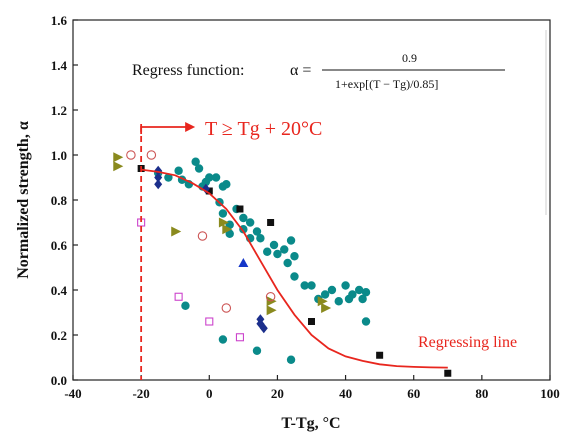 This screenshot has height=435, width=570. I want to click on formula-prefix: Regress function:, so click(188, 70).